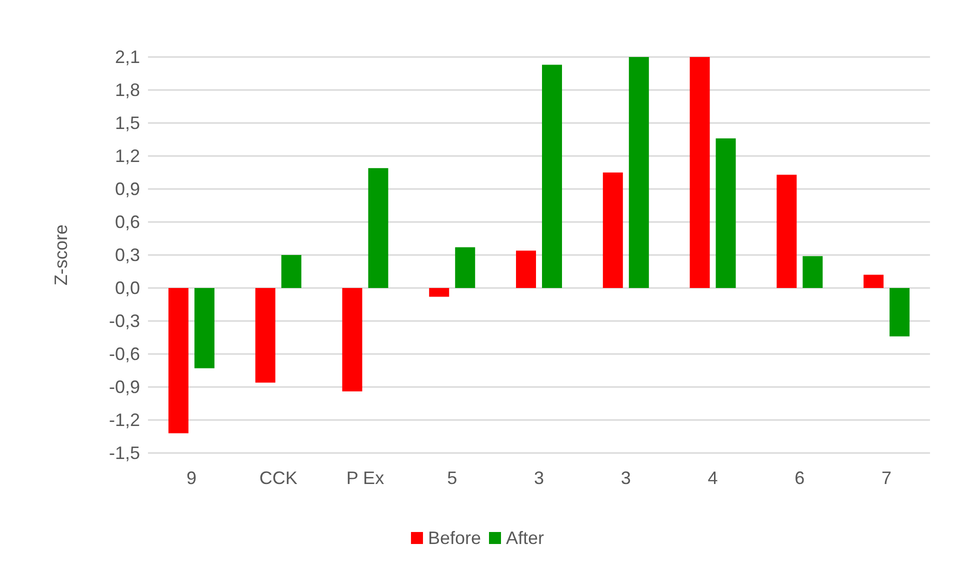  Describe the element at coordinates (127, 123) in the screenshot. I see `y-tick-label: 1,5` at that location.